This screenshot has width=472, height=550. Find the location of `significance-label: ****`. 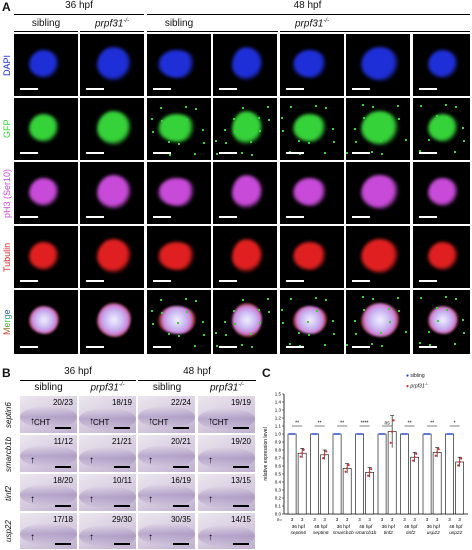

significance-label: **** is located at coordinates (365, 424).